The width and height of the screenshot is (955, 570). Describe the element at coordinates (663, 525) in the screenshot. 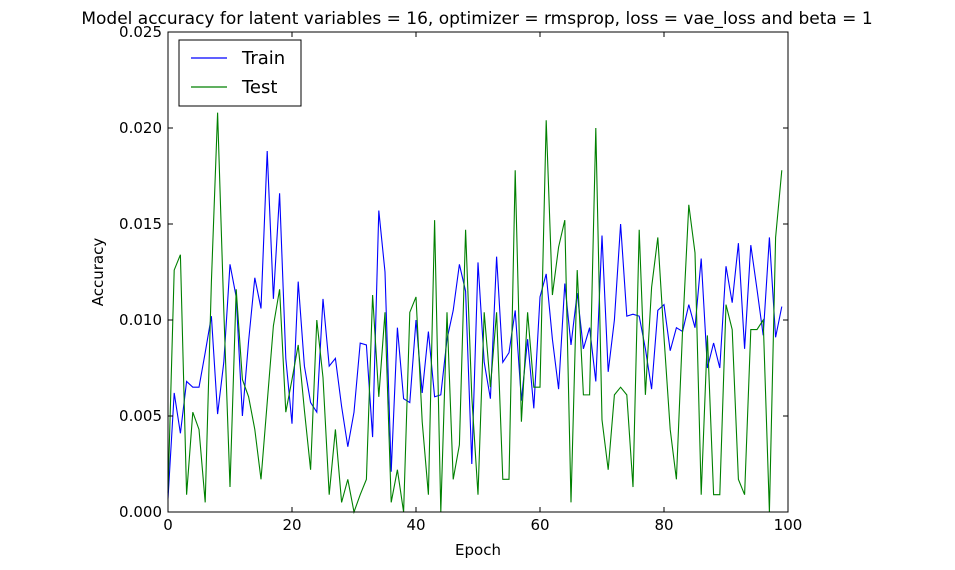

I see `x-tick-label: 80` at that location.